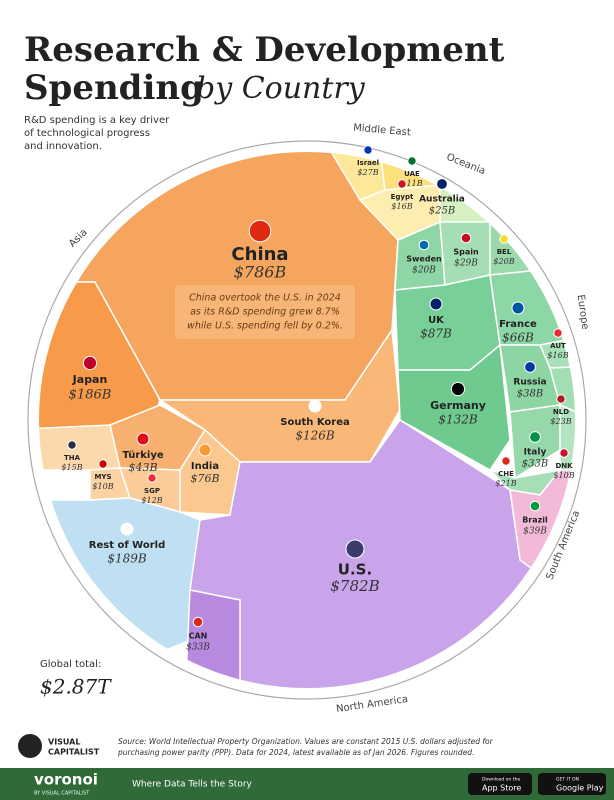 The image size is (614, 800). What do you see at coordinates (560, 421) in the screenshot?
I see `cell-value: $23B` at bounding box center [560, 421].